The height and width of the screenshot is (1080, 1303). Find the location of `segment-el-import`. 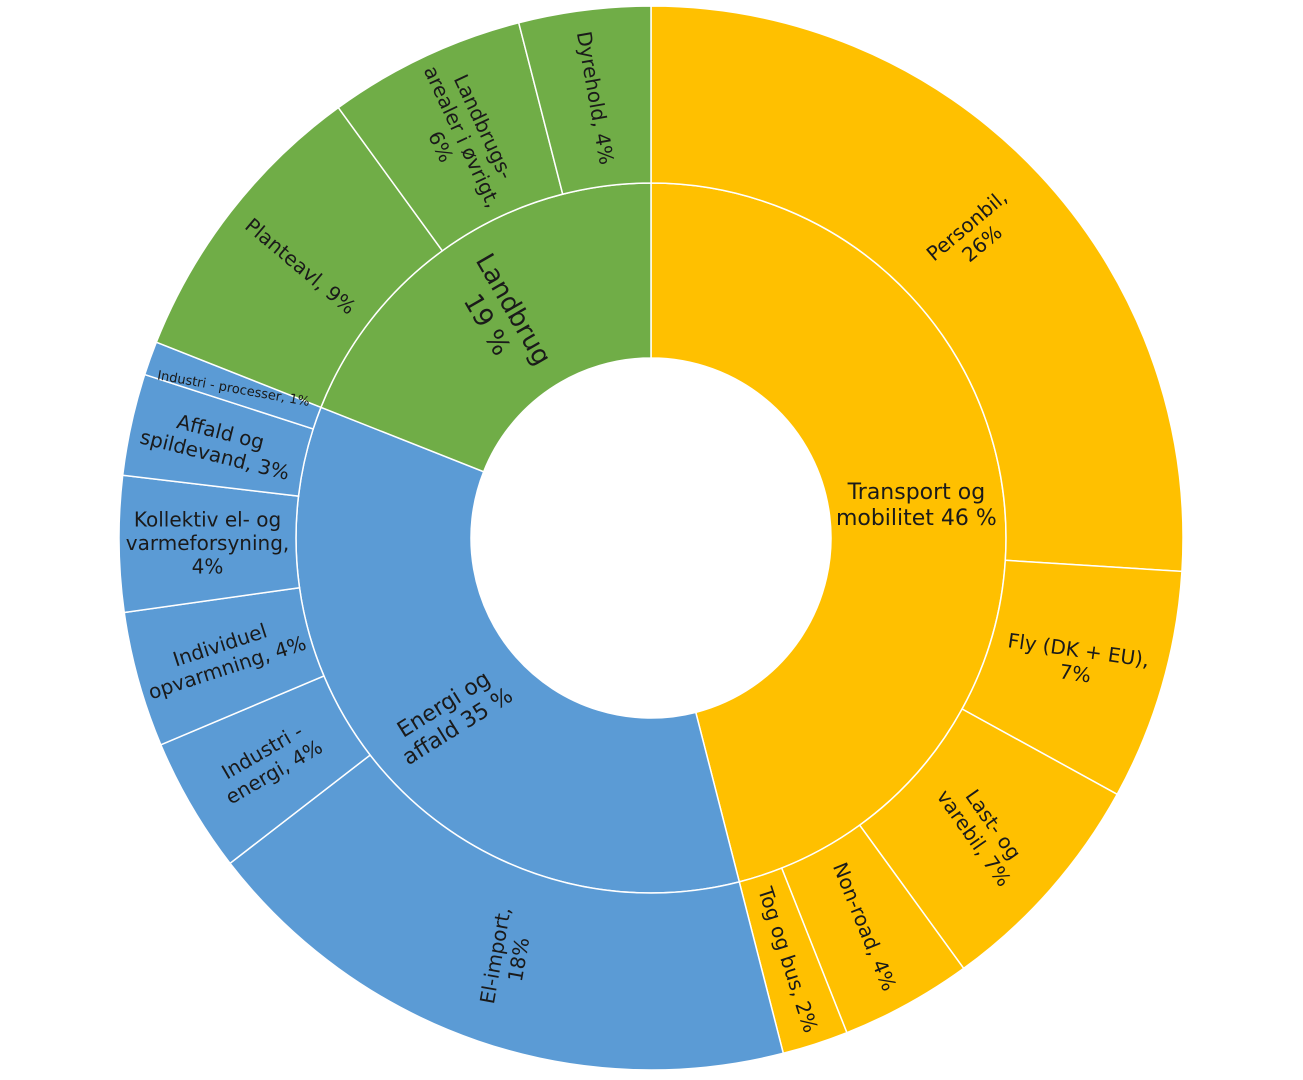

segment-el-import is located at coordinates (506, 912).